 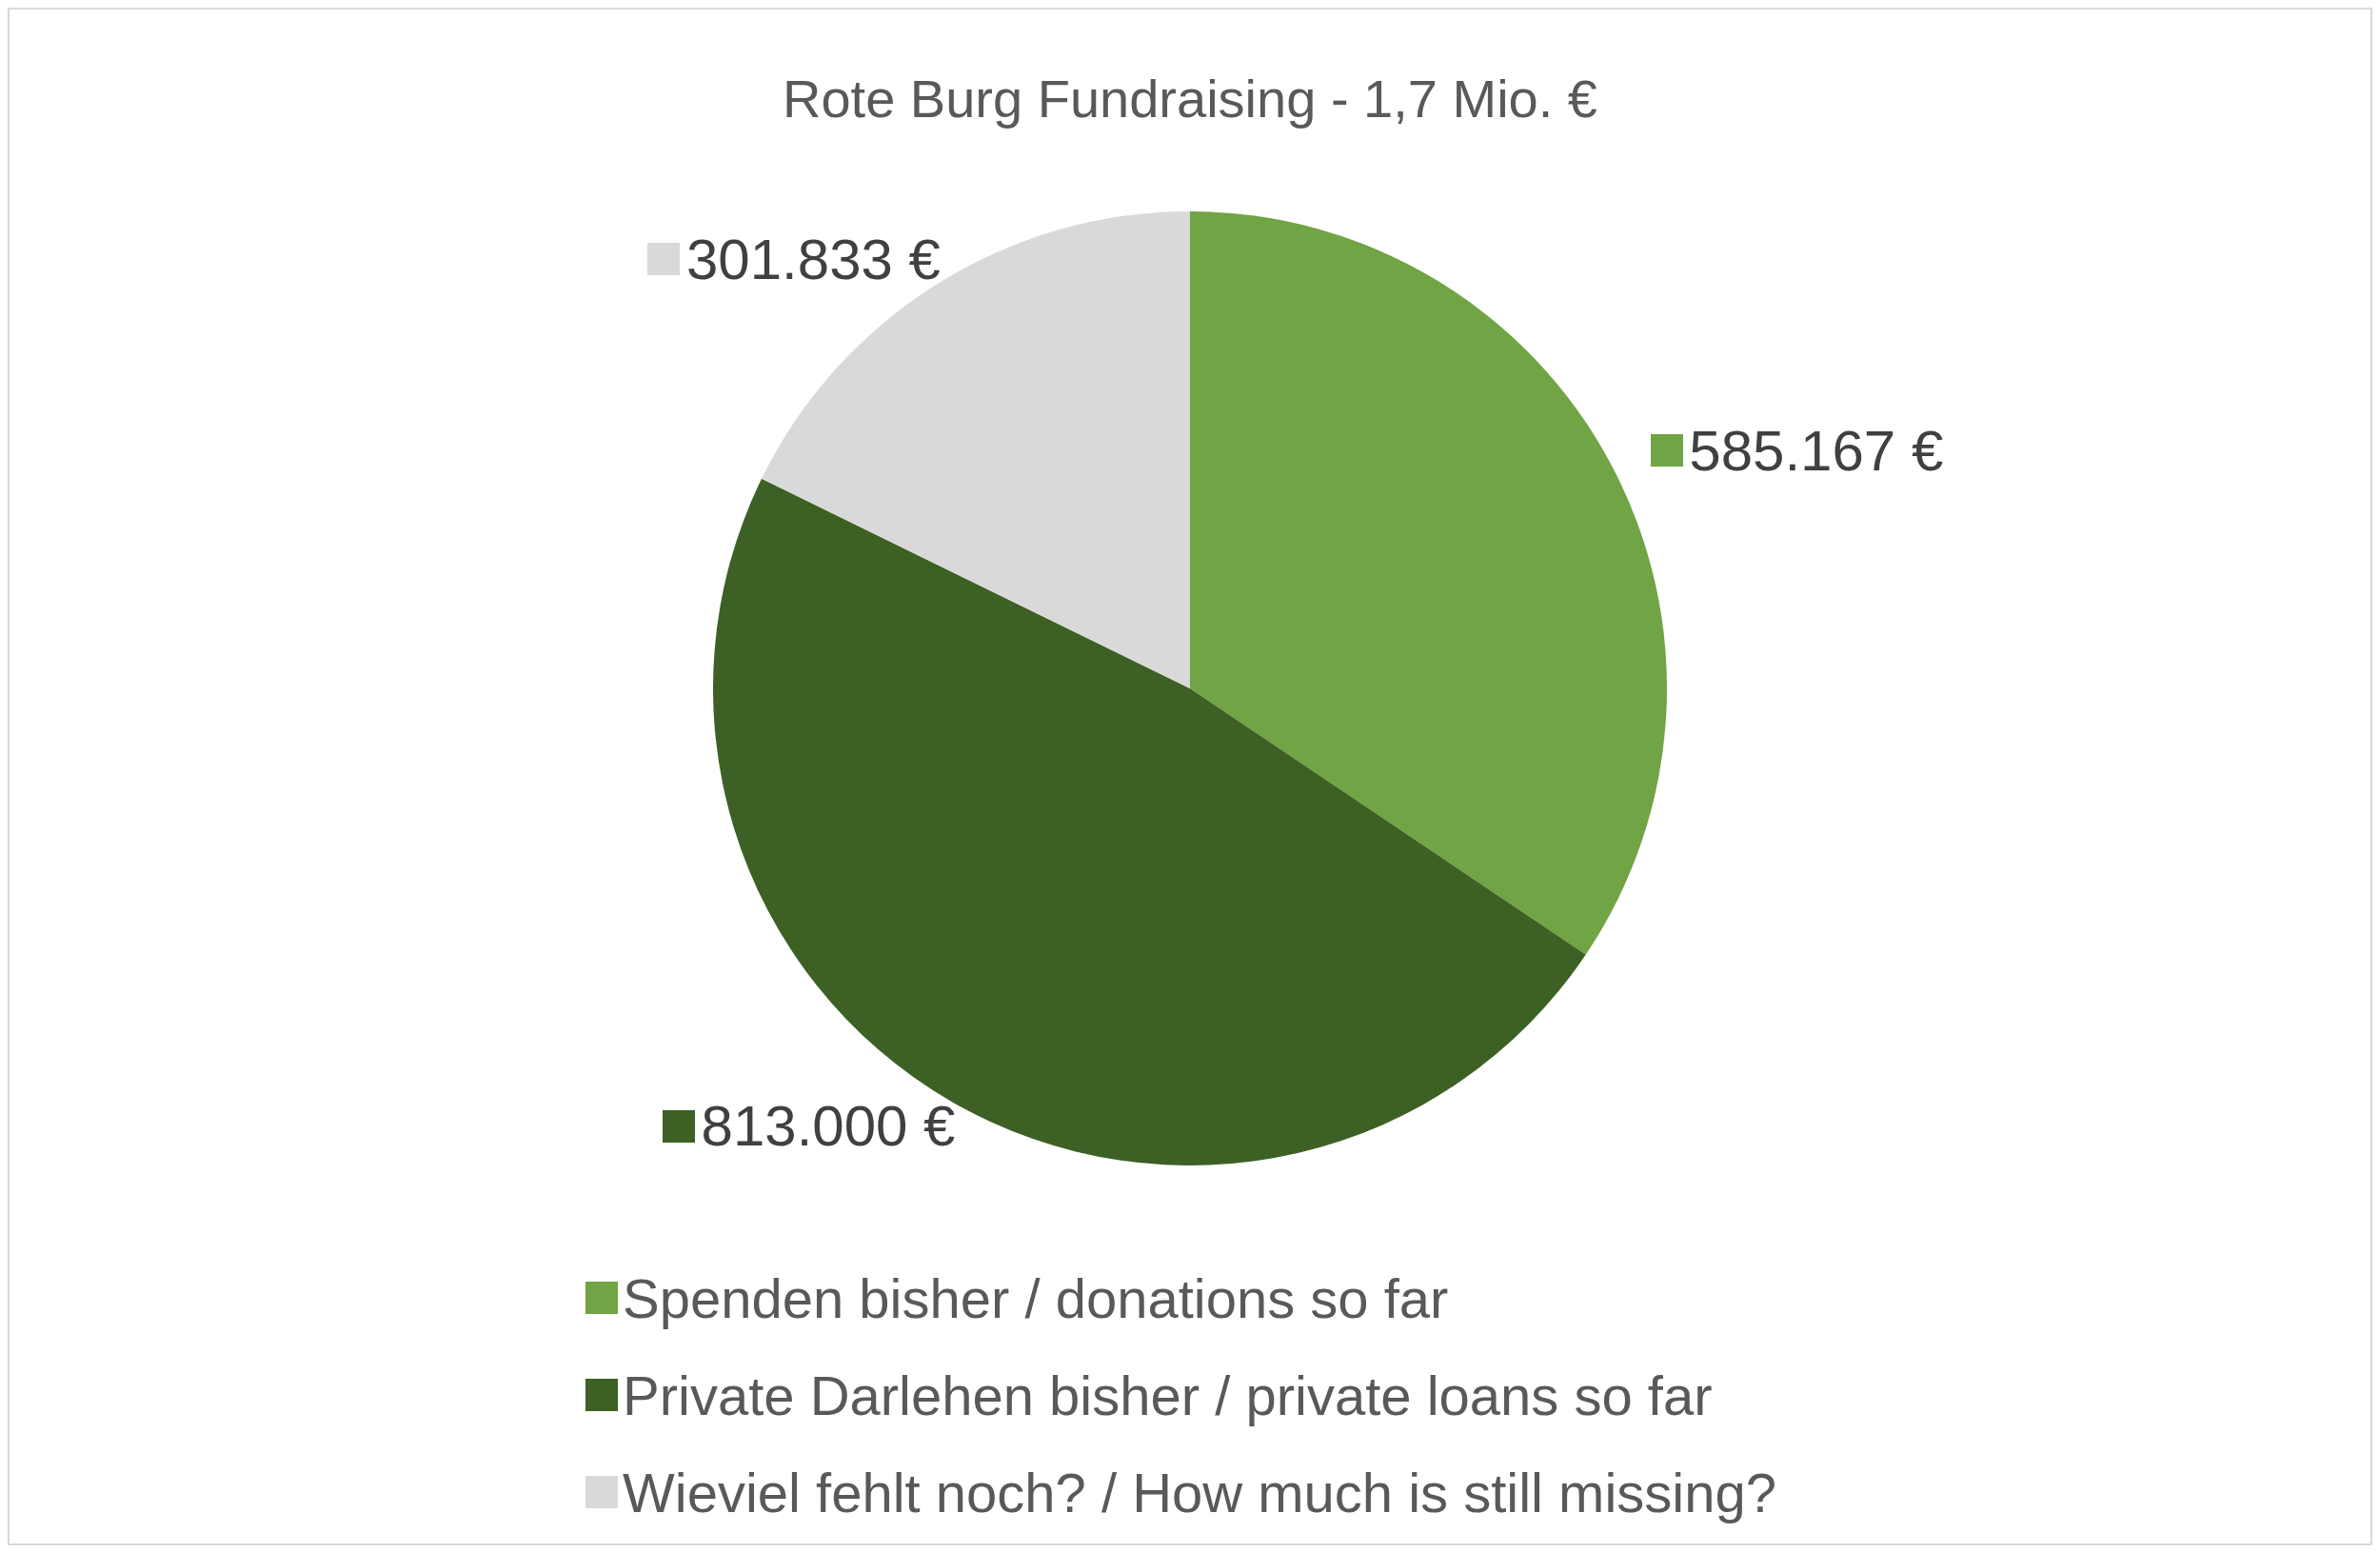 I want to click on data-label: 301.833 €, so click(x=813, y=259).